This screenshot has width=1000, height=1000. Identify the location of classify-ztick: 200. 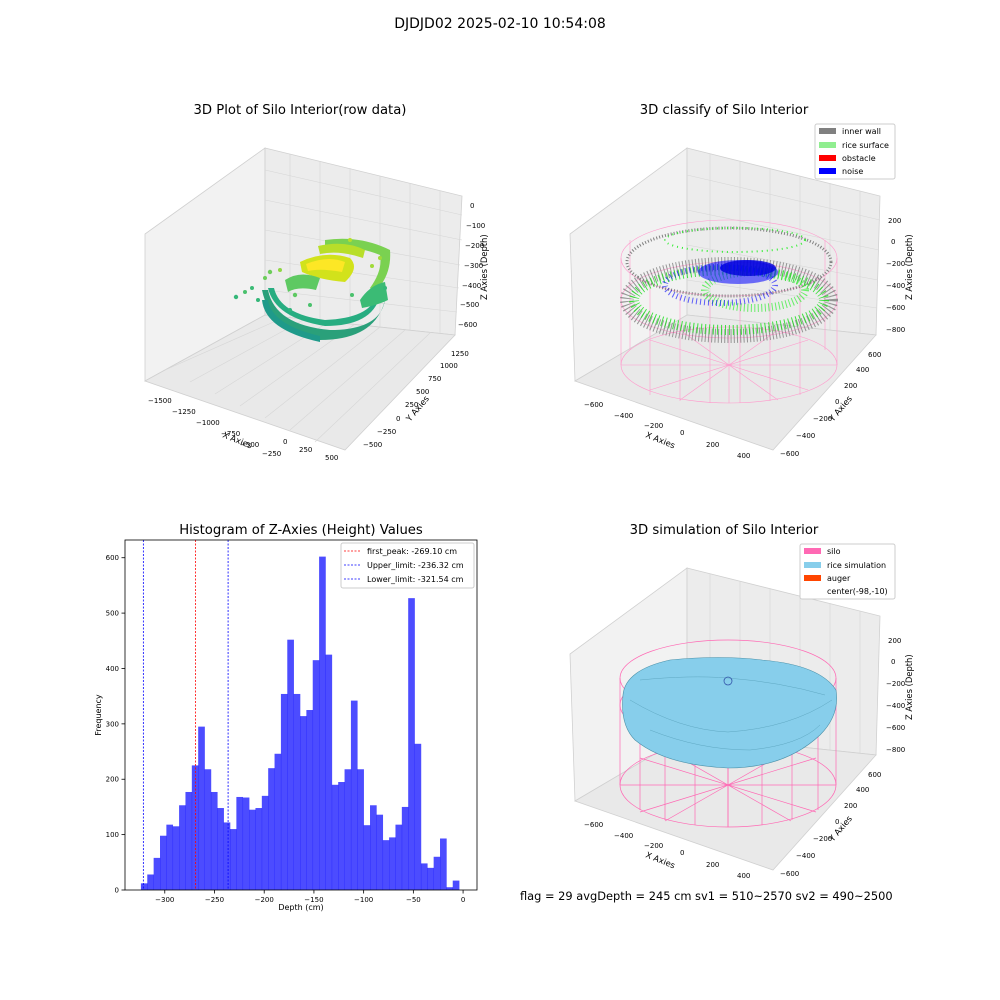
(894, 221).